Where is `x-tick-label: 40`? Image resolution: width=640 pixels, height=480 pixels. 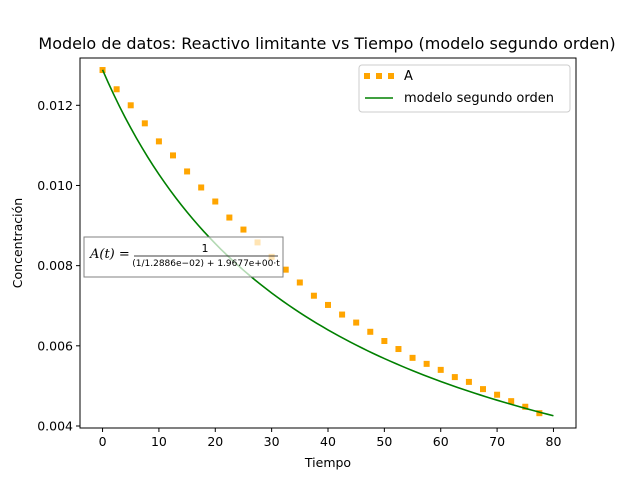 x-tick-label: 40 is located at coordinates (328, 441).